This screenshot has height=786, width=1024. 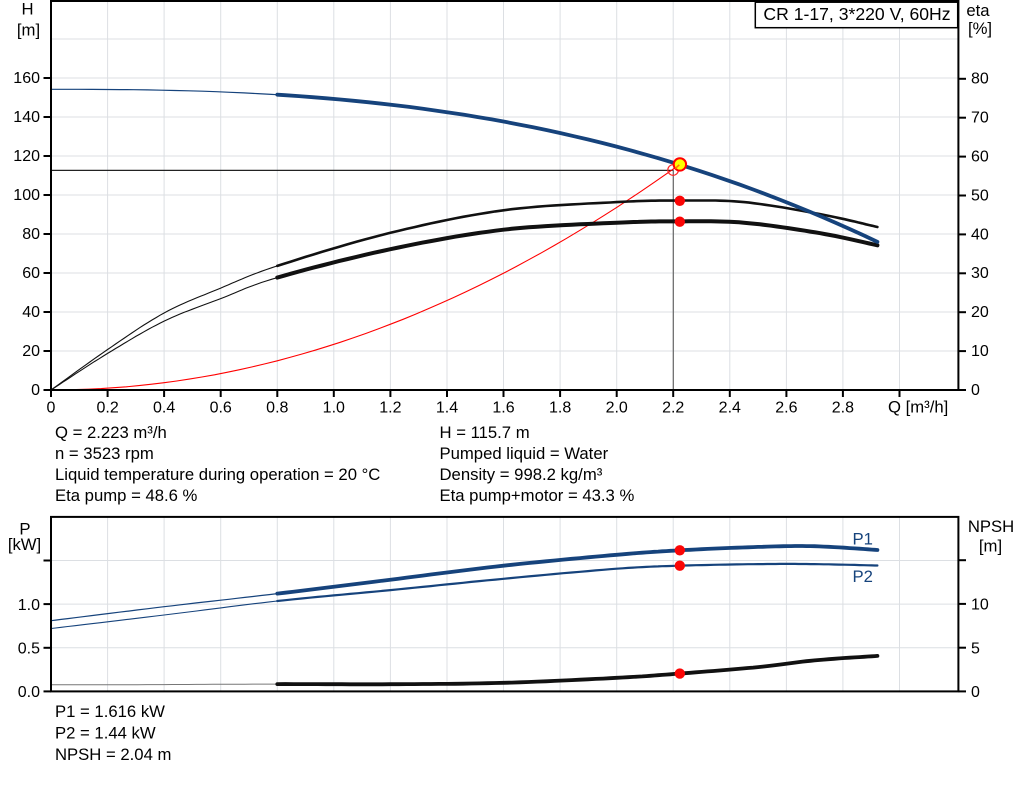 I want to click on svg-text: H = 115.7 m, so click(x=485, y=432).